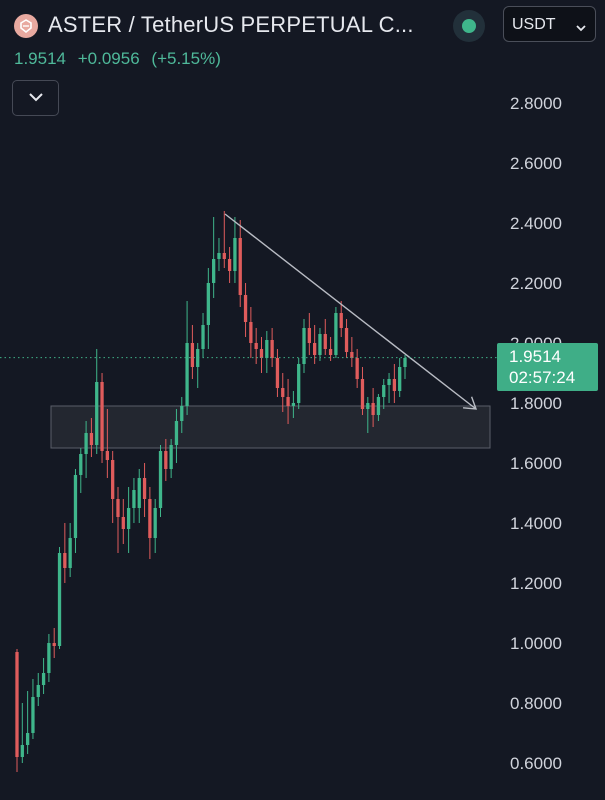  I want to click on y-axis-tick-label: 1.4000, so click(536, 523).